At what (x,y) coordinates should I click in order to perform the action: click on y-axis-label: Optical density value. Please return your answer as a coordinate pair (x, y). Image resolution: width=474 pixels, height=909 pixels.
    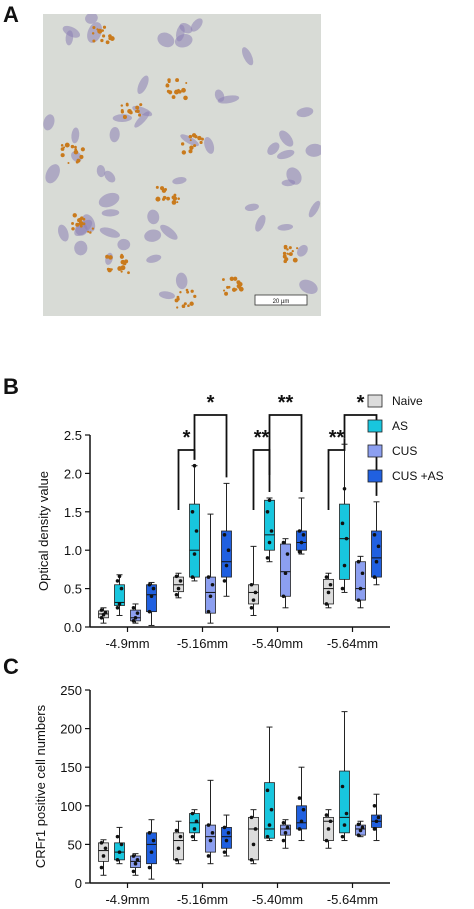
    Looking at the image, I should click on (43, 531).